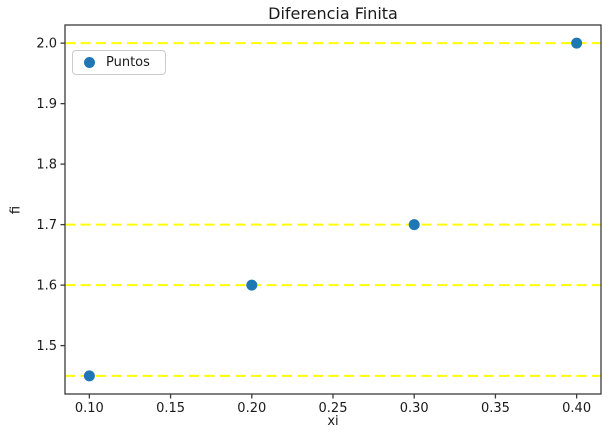 The image size is (615, 440). I want to click on y-axis-label: fi, so click(16, 210).